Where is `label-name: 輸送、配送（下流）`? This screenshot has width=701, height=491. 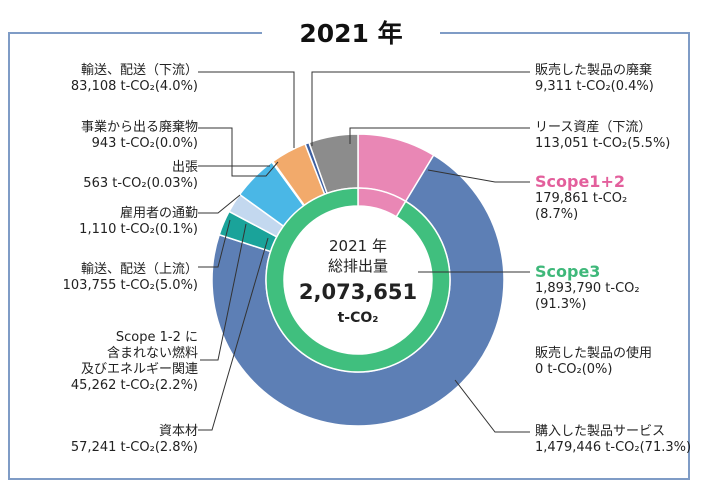
label-name: 輸送、配送（下流） is located at coordinates (139, 70).